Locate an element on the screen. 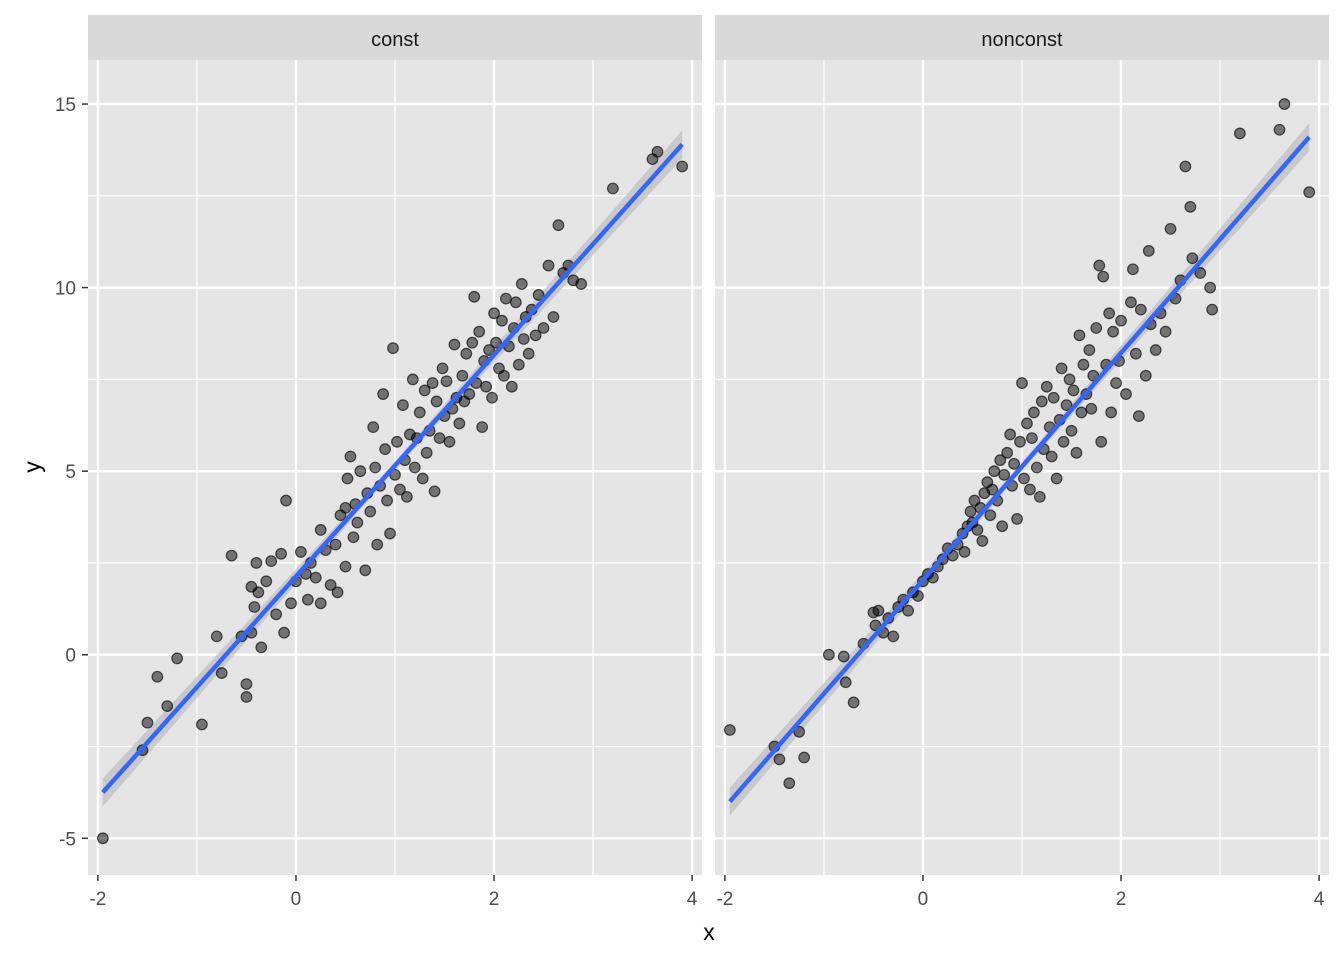 This screenshot has height=960, width=1344. strip-label-nonconst: nonconst is located at coordinates (1022, 40).